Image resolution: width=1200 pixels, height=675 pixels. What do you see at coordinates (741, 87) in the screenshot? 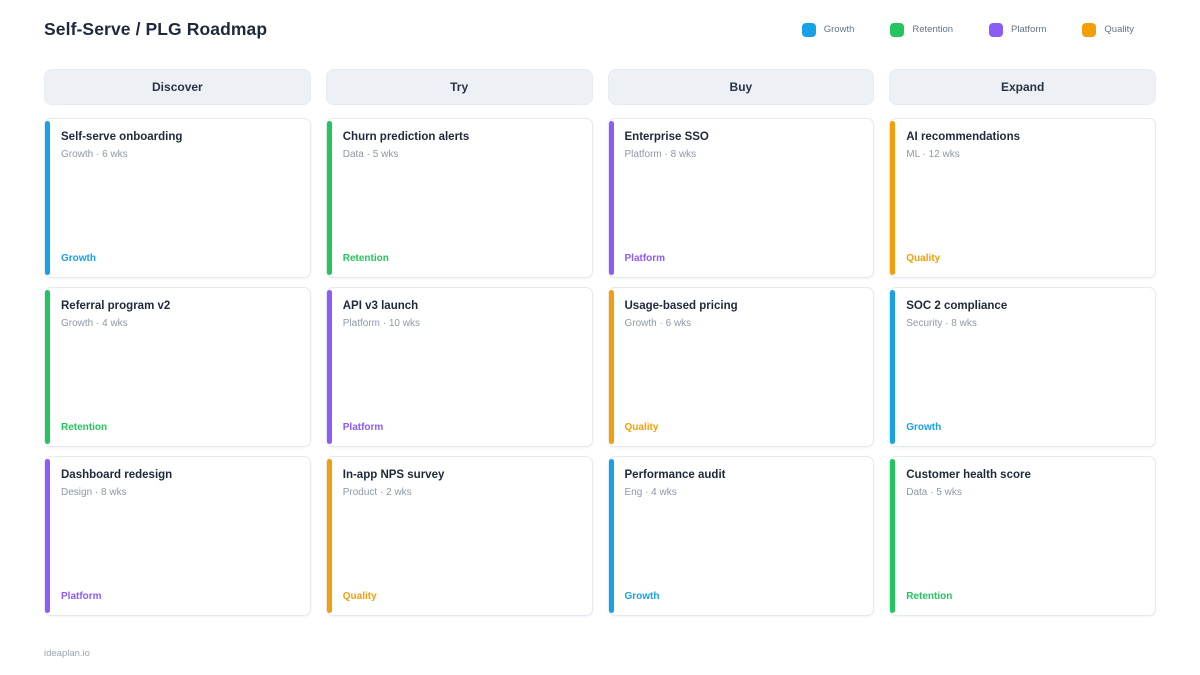
I see `column-header-buy: Buy` at bounding box center [741, 87].